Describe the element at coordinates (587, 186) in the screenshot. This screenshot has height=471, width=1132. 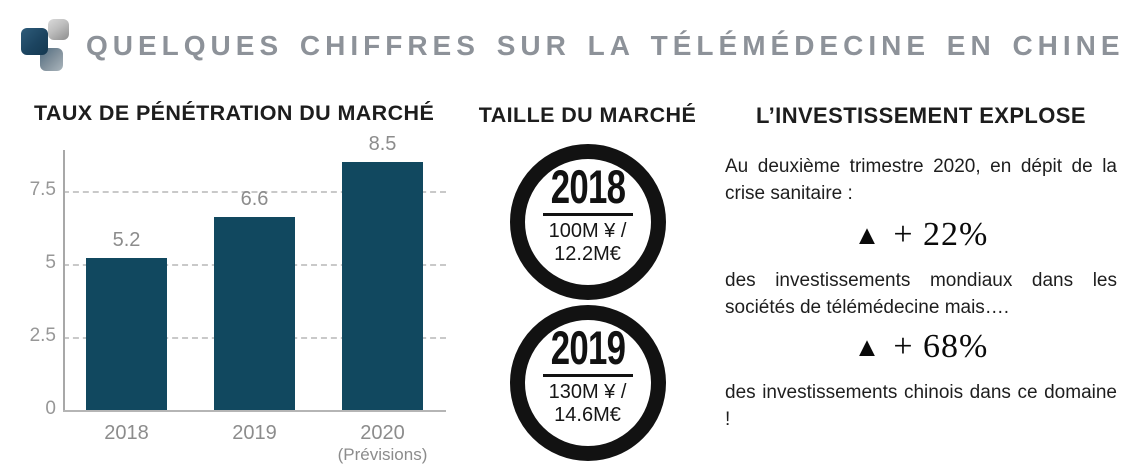
I see `badge-year: 2018` at that location.